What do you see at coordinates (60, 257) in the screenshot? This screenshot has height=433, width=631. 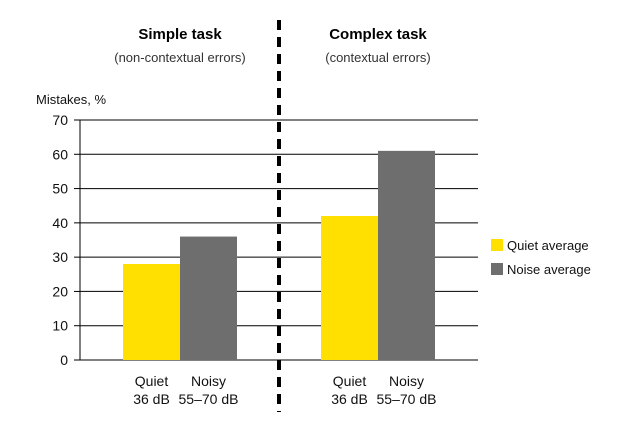 I see `y-tick-label: 30` at bounding box center [60, 257].